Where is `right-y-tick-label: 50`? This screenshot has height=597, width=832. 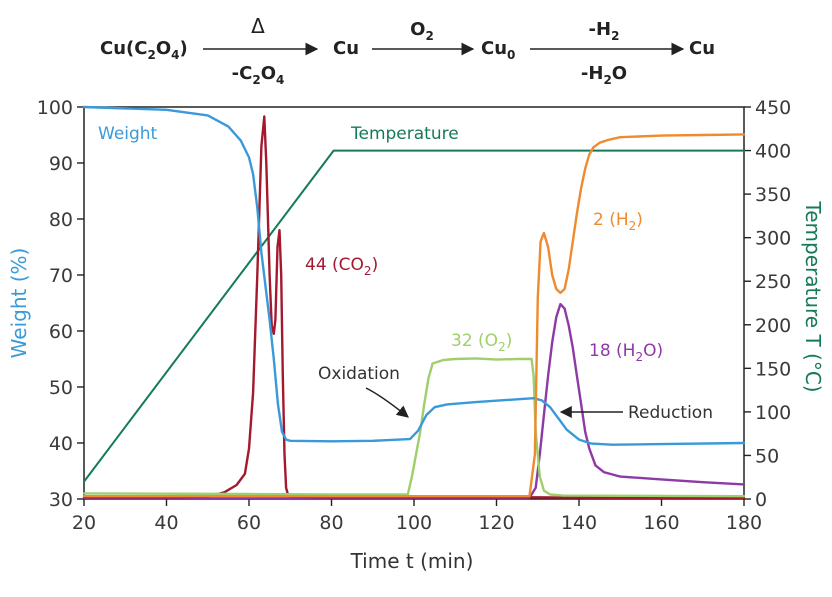
right-y-tick-label: 50 is located at coordinates (767, 456).